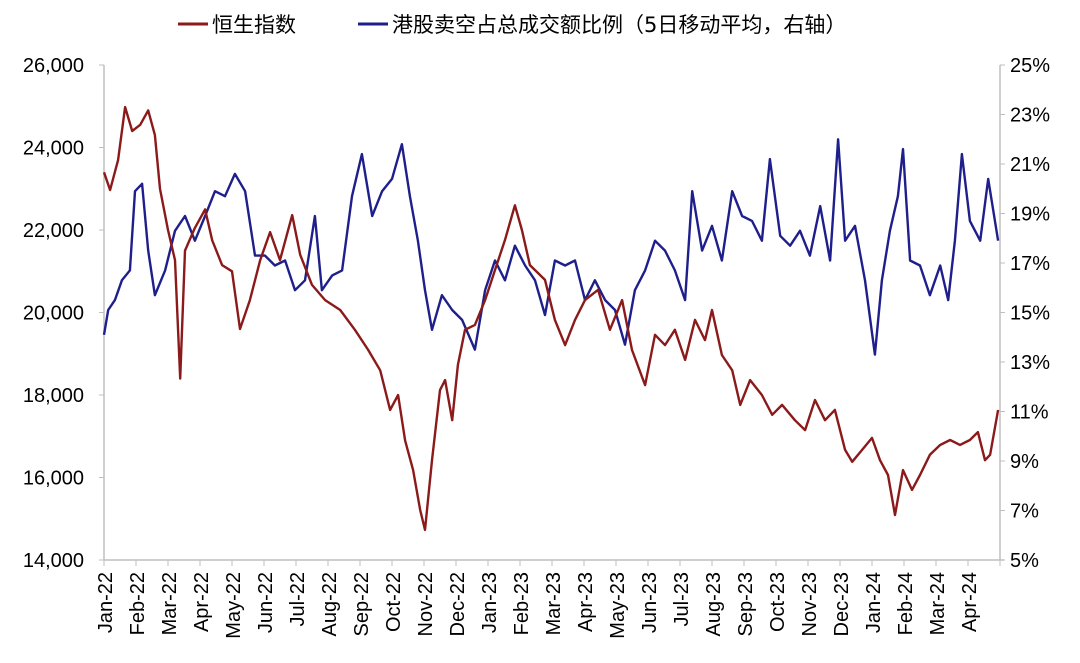  I want to click on left-tick-label: 16,000, so click(53, 479).